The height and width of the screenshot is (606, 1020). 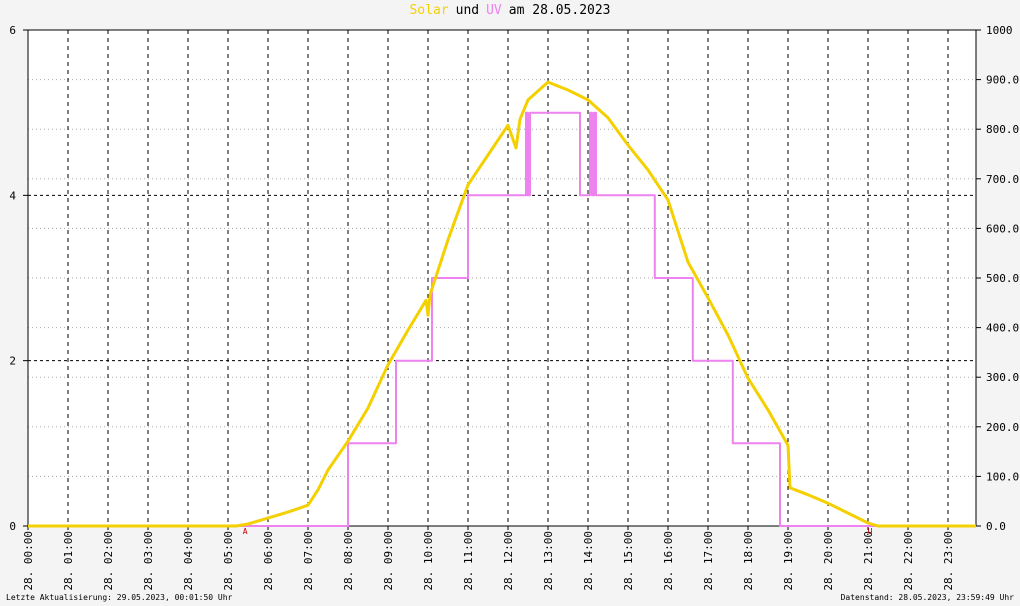 I want to click on title-part: Solar, so click(x=428, y=10).